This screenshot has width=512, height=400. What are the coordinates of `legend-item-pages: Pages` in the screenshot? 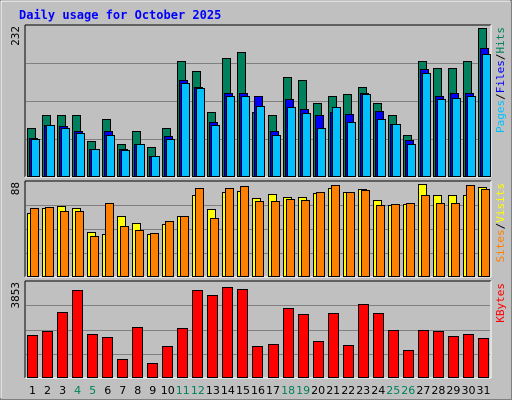 It's located at (500, 116).